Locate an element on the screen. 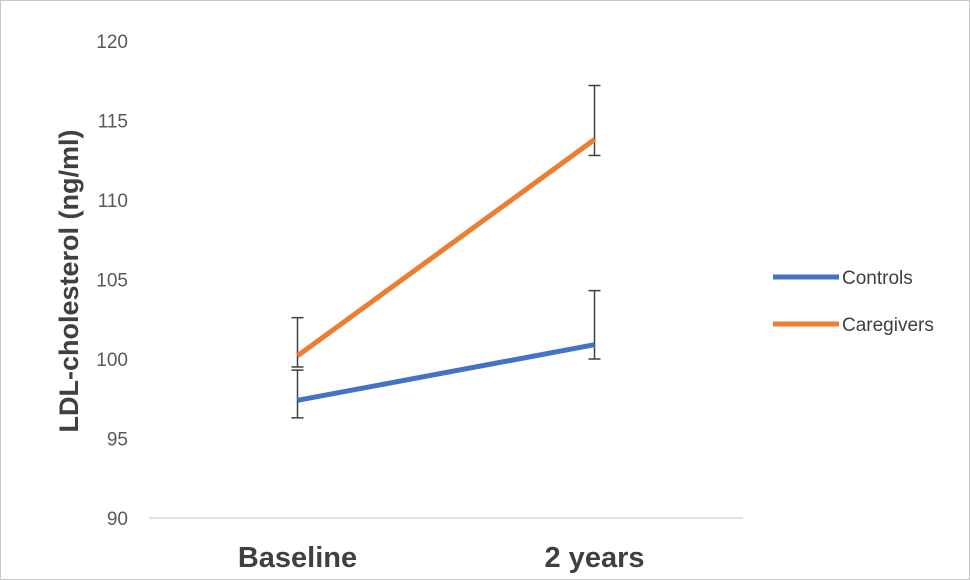 The width and height of the screenshot is (970, 580). series-controls is located at coordinates (446, 354).